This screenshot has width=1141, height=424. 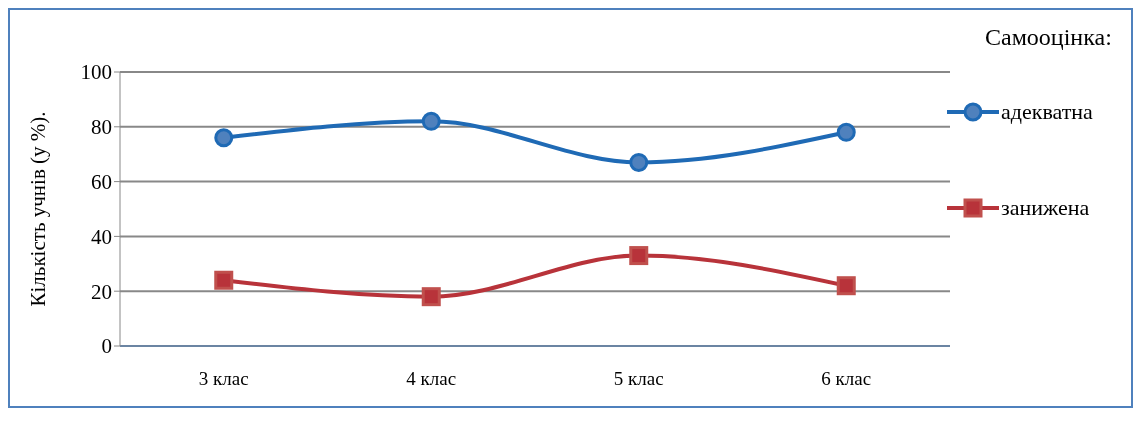 What do you see at coordinates (38, 209) in the screenshot?
I see `y-axis-title: Кількість учнів (у %).` at bounding box center [38, 209].